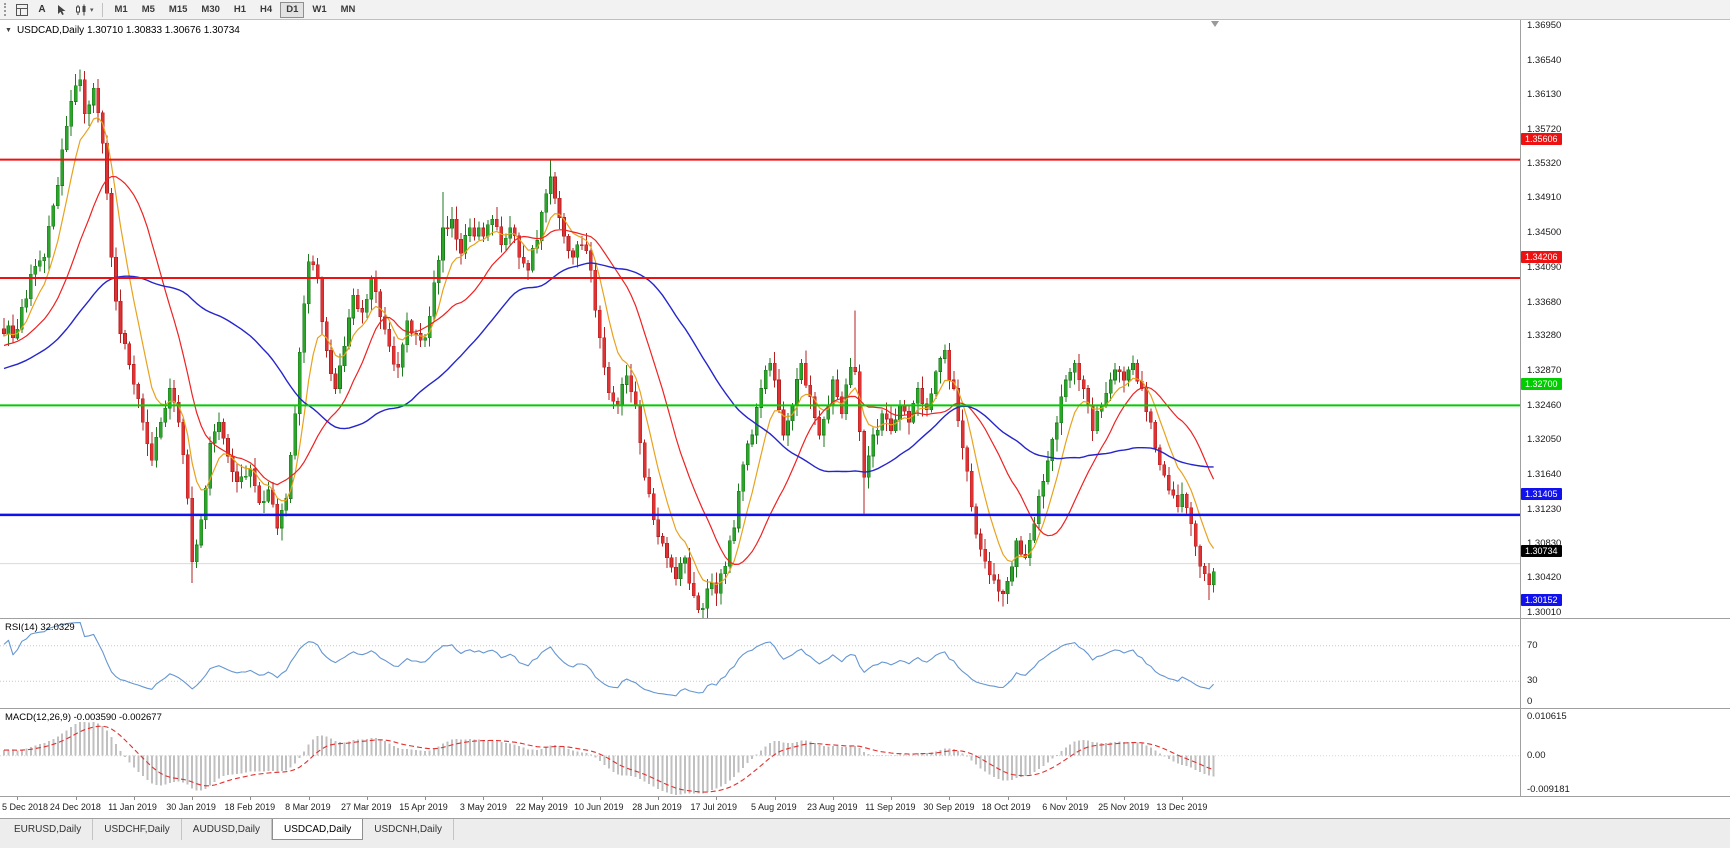  I want to click on date-label: 11 Jan 2019, so click(132, 807).